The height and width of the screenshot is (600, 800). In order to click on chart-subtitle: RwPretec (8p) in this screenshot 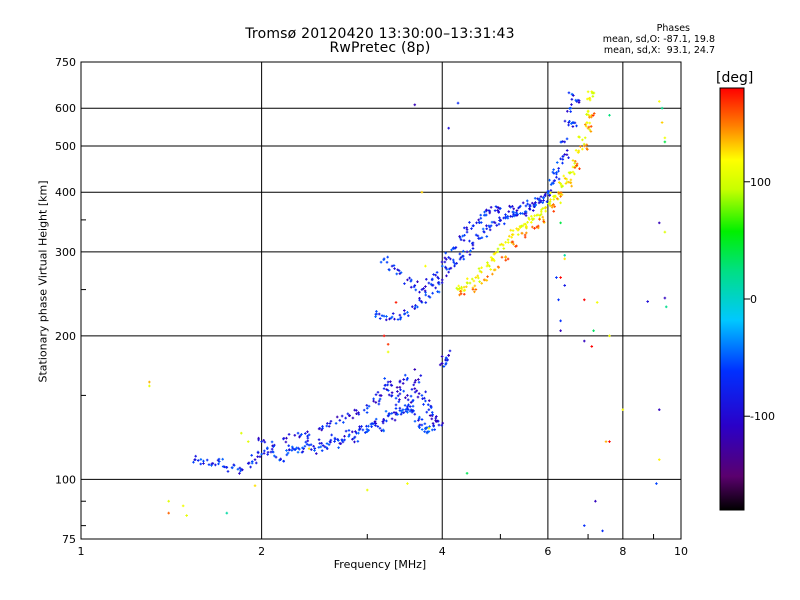, I will do `click(380, 48)`.